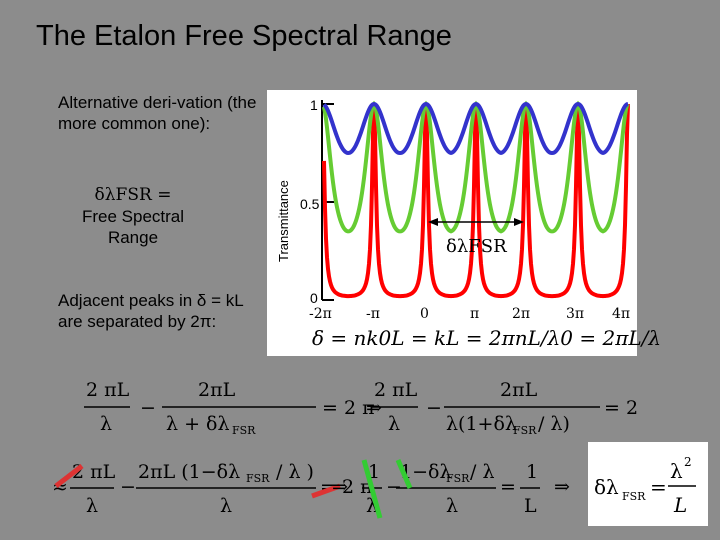 Image resolution: width=720 pixels, height=540 pixels. Describe the element at coordinates (645, 486) in the screenshot. I see `result-equation: δλ FSR = λ 2 L` at that location.